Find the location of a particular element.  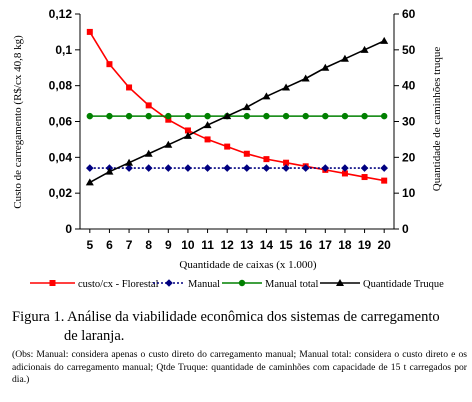

y-right-tick-label: 0 is located at coordinates (405, 229).